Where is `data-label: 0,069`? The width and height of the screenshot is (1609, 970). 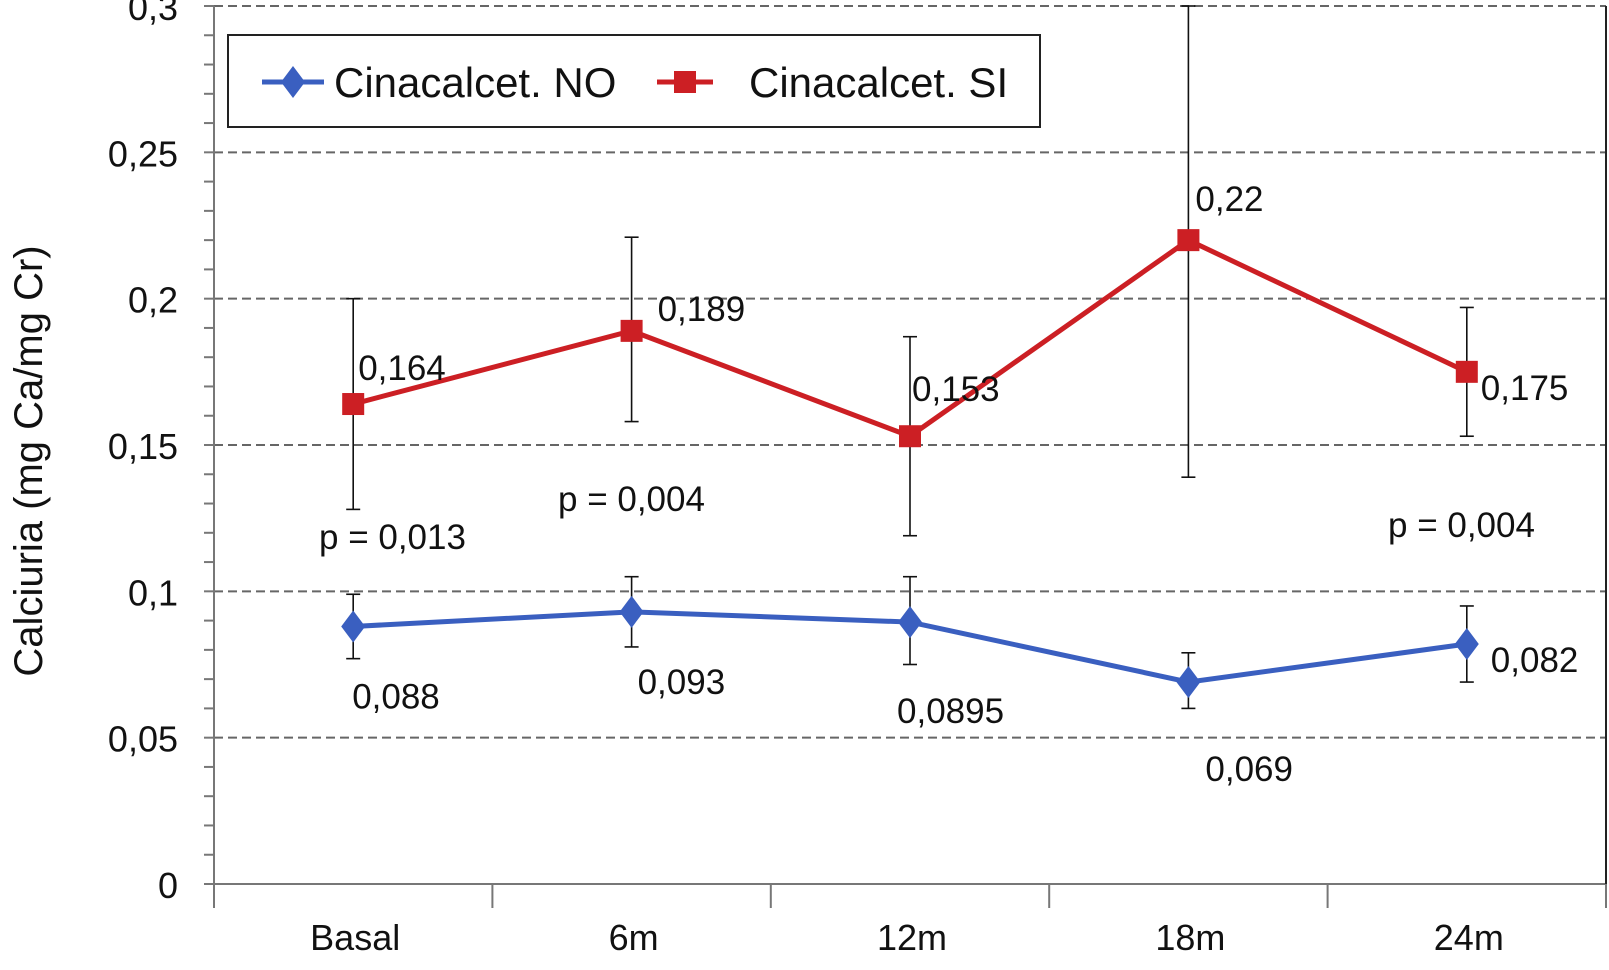
data-label: 0,069 is located at coordinates (1249, 769).